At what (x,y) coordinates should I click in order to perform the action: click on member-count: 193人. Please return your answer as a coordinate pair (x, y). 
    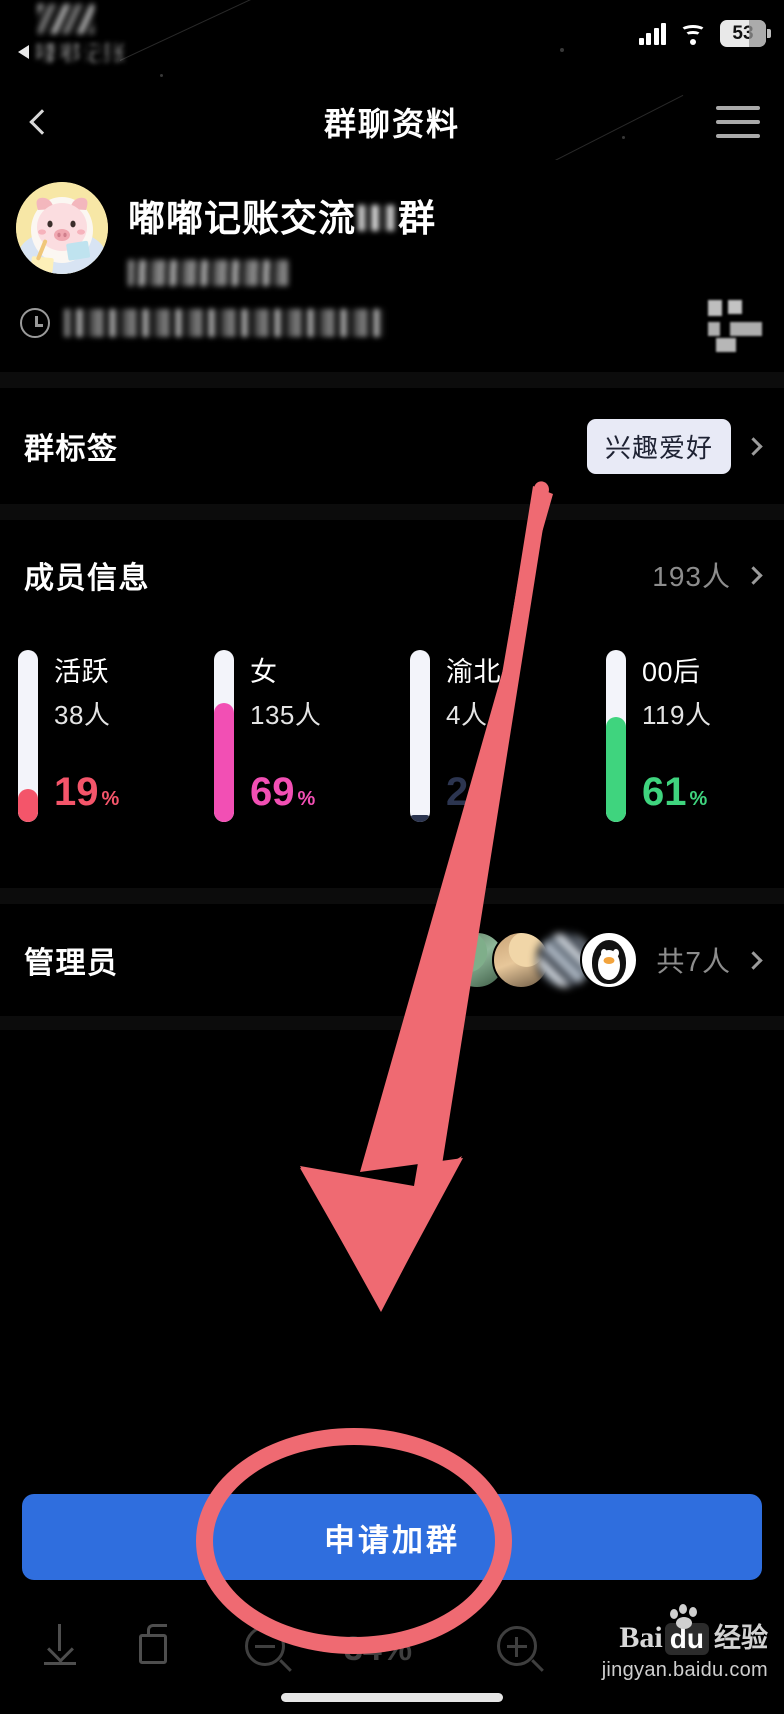
    Looking at the image, I should click on (691, 576).